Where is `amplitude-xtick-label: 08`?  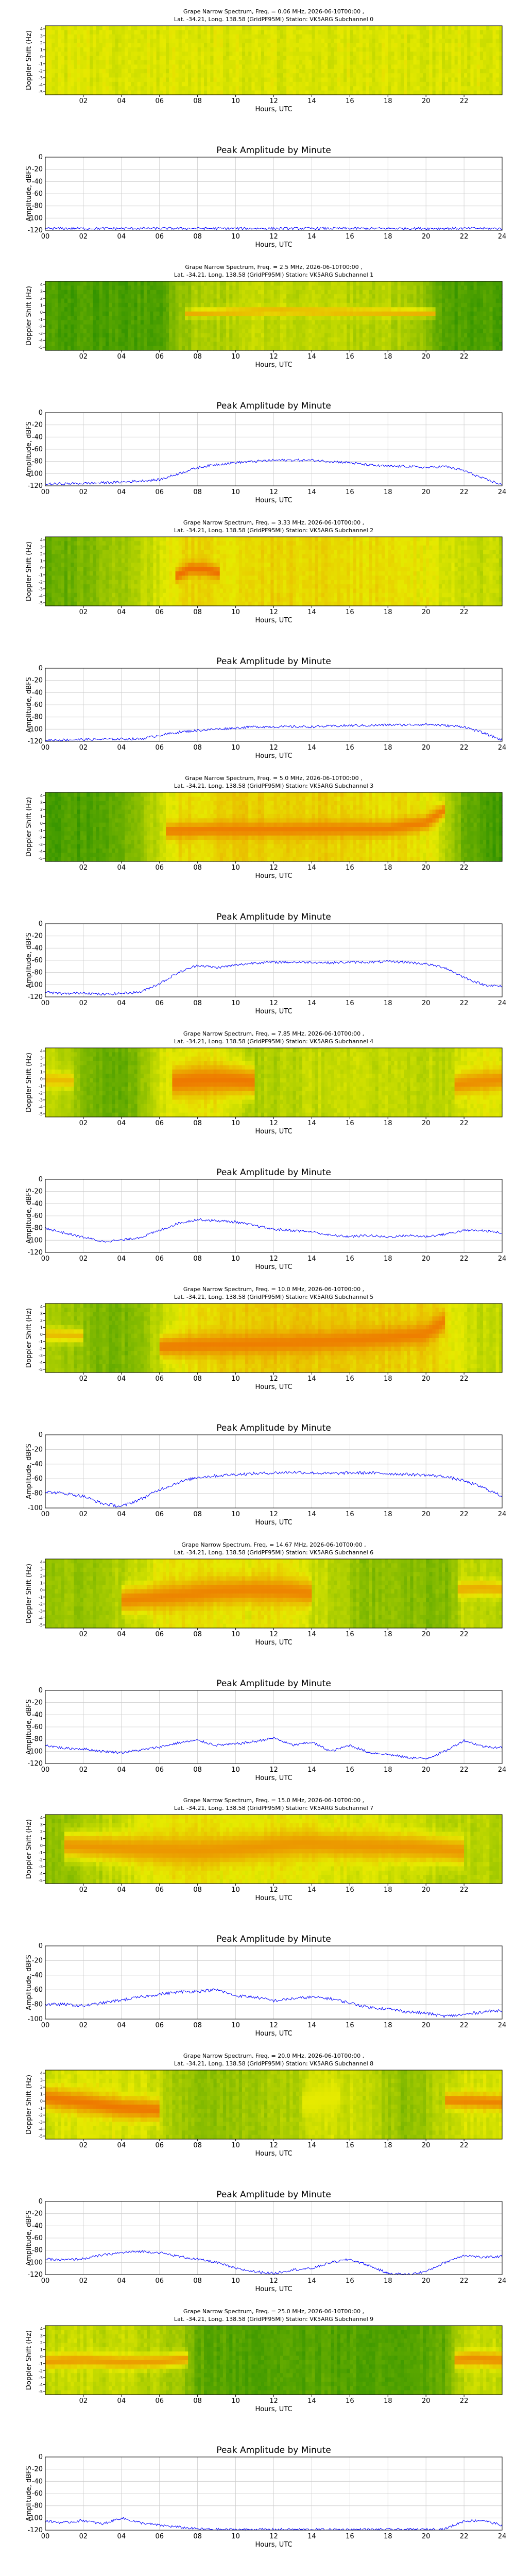
amplitude-xtick-label: 08 is located at coordinates (197, 492).